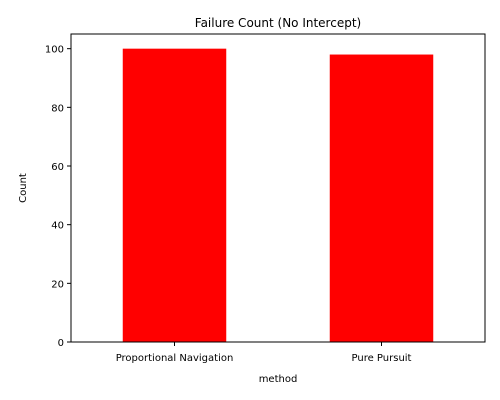 Image resolution: width=500 pixels, height=400 pixels. I want to click on y-axis-ticks: 0 20 40 60 80 100, so click(58, 197).